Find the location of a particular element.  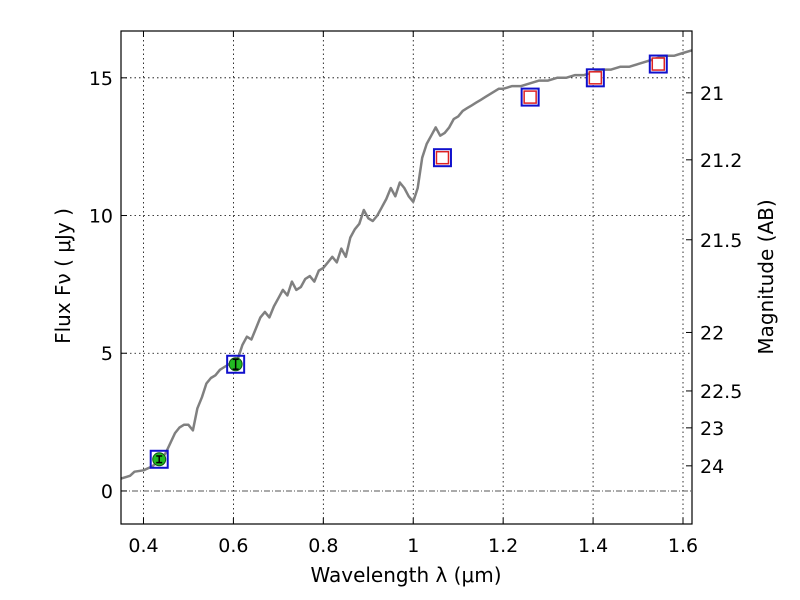

model-flux-markers is located at coordinates (550, 111).